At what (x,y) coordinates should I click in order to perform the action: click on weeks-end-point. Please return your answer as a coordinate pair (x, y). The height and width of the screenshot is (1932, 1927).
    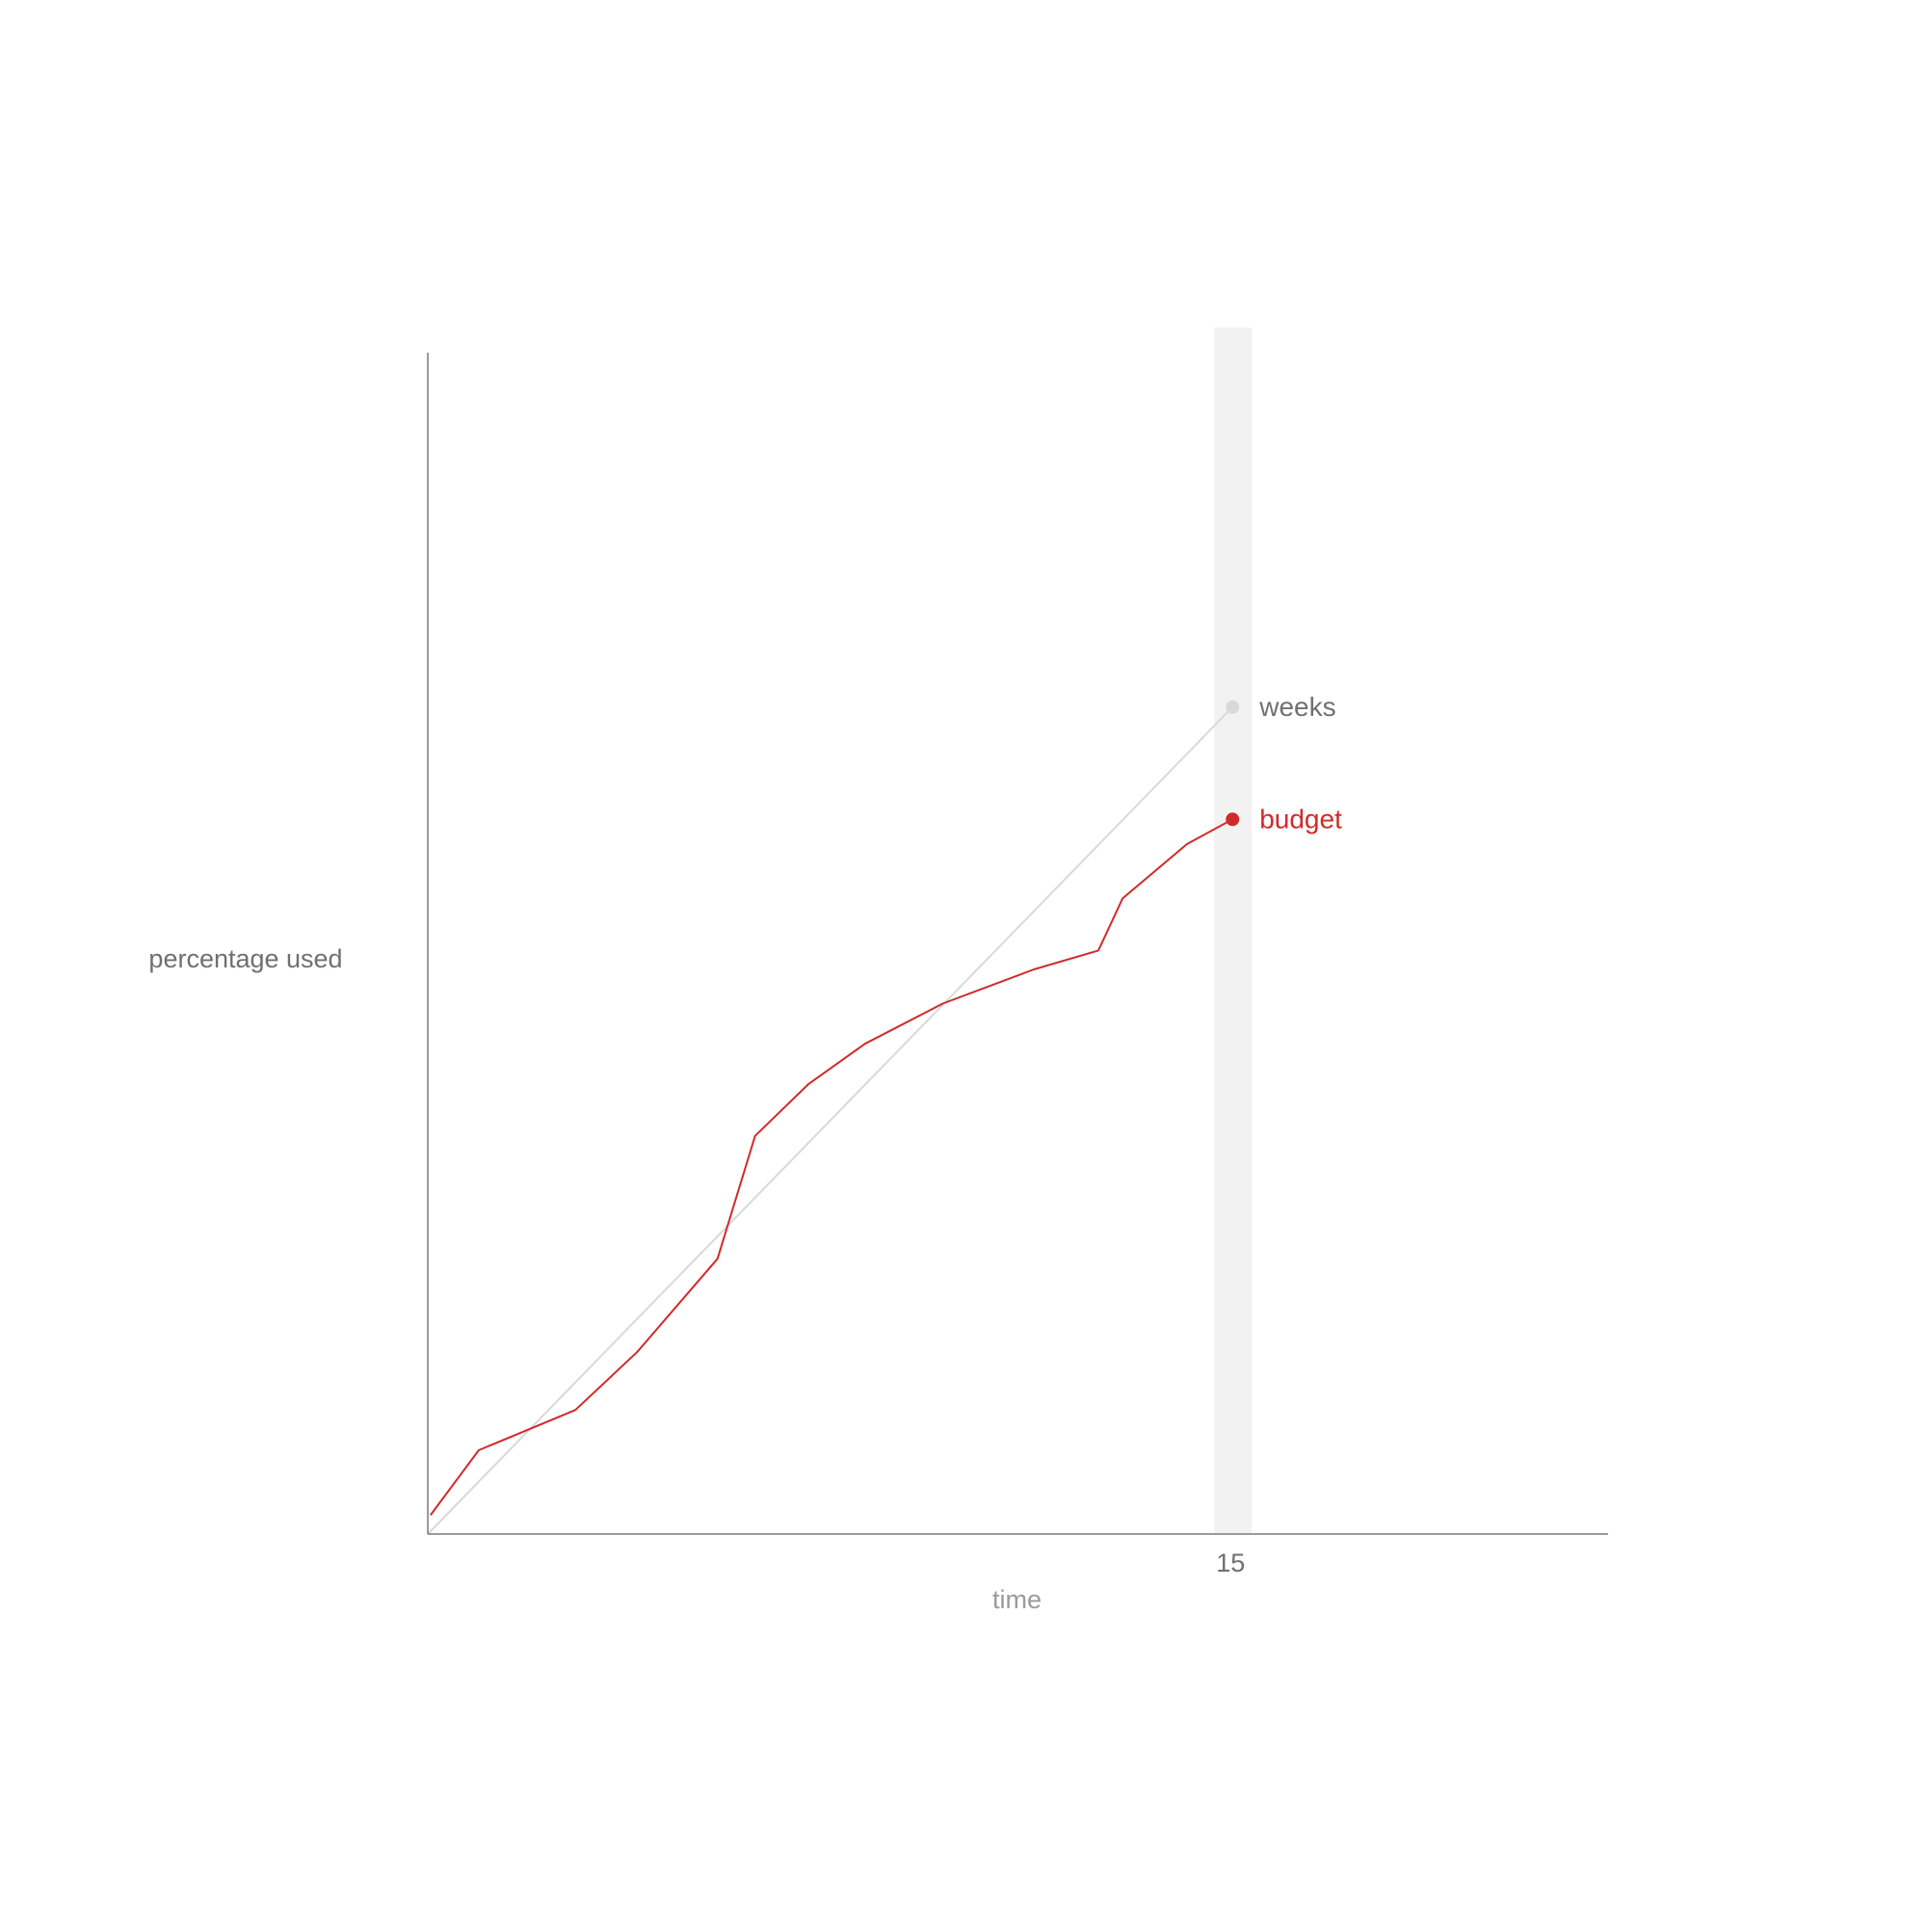
    Looking at the image, I should click on (1233, 707).